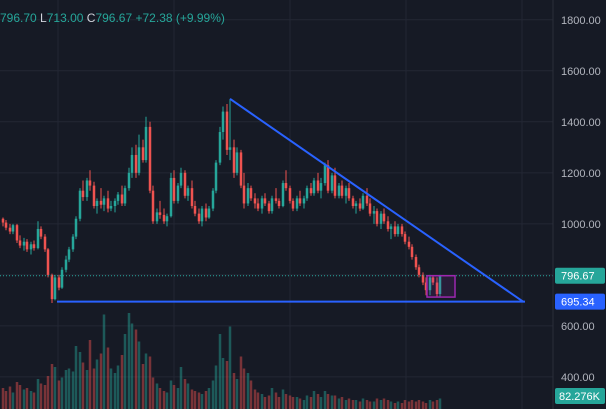 The width and height of the screenshot is (606, 409). What do you see at coordinates (581, 72) in the screenshot?
I see `price-tick-label: 1600.00` at bounding box center [581, 72].